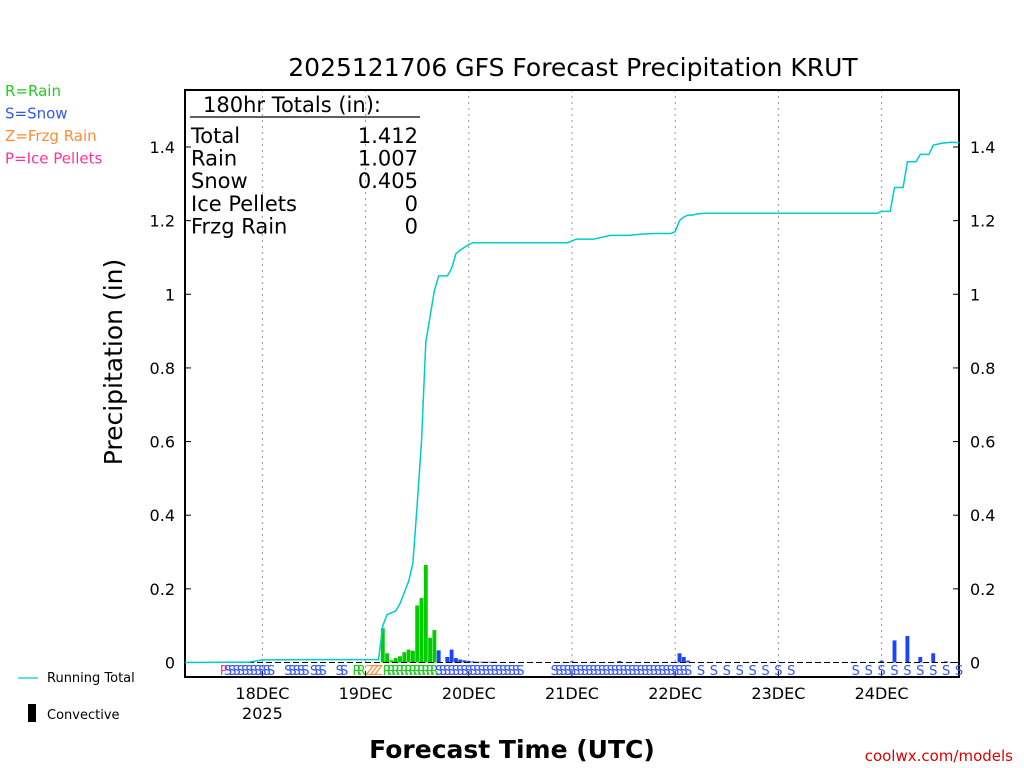 This screenshot has width=1024, height=768. Describe the element at coordinates (378, 671) in the screenshot. I see `ptype-marker: Z` at that location.